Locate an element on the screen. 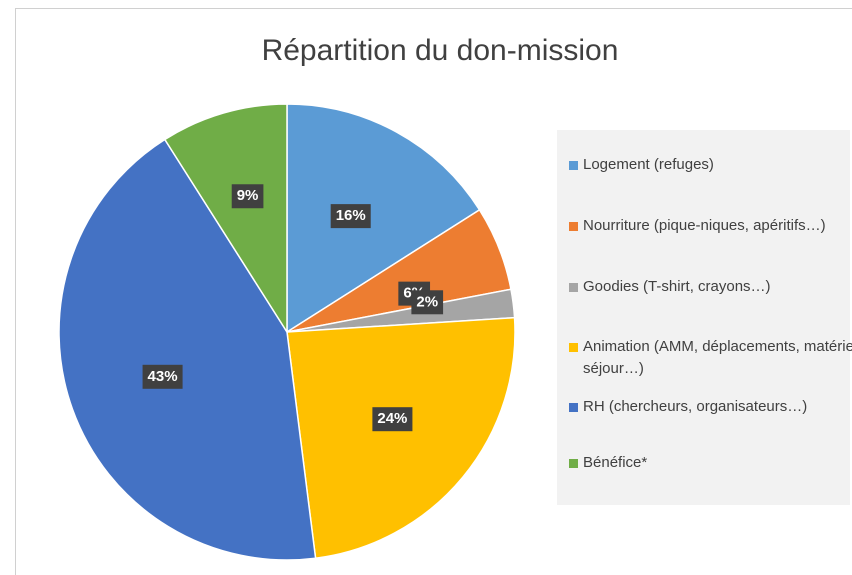 This screenshot has width=852, height=575. data-label: 9% is located at coordinates (247, 196).